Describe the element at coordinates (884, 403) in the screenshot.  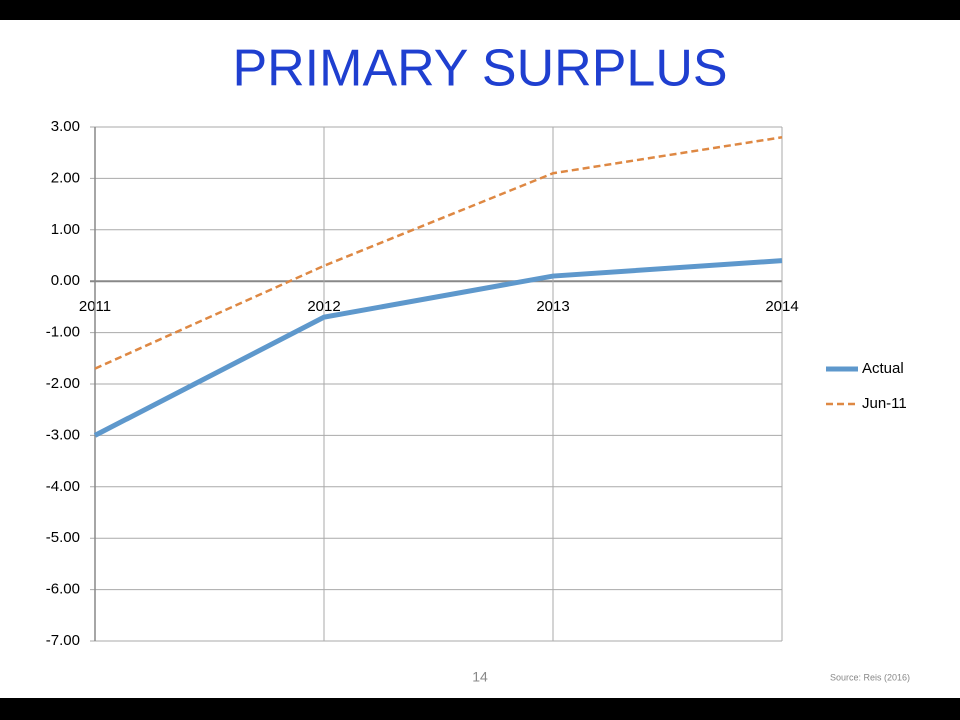
I see `legend-label: Jun-11` at that location.